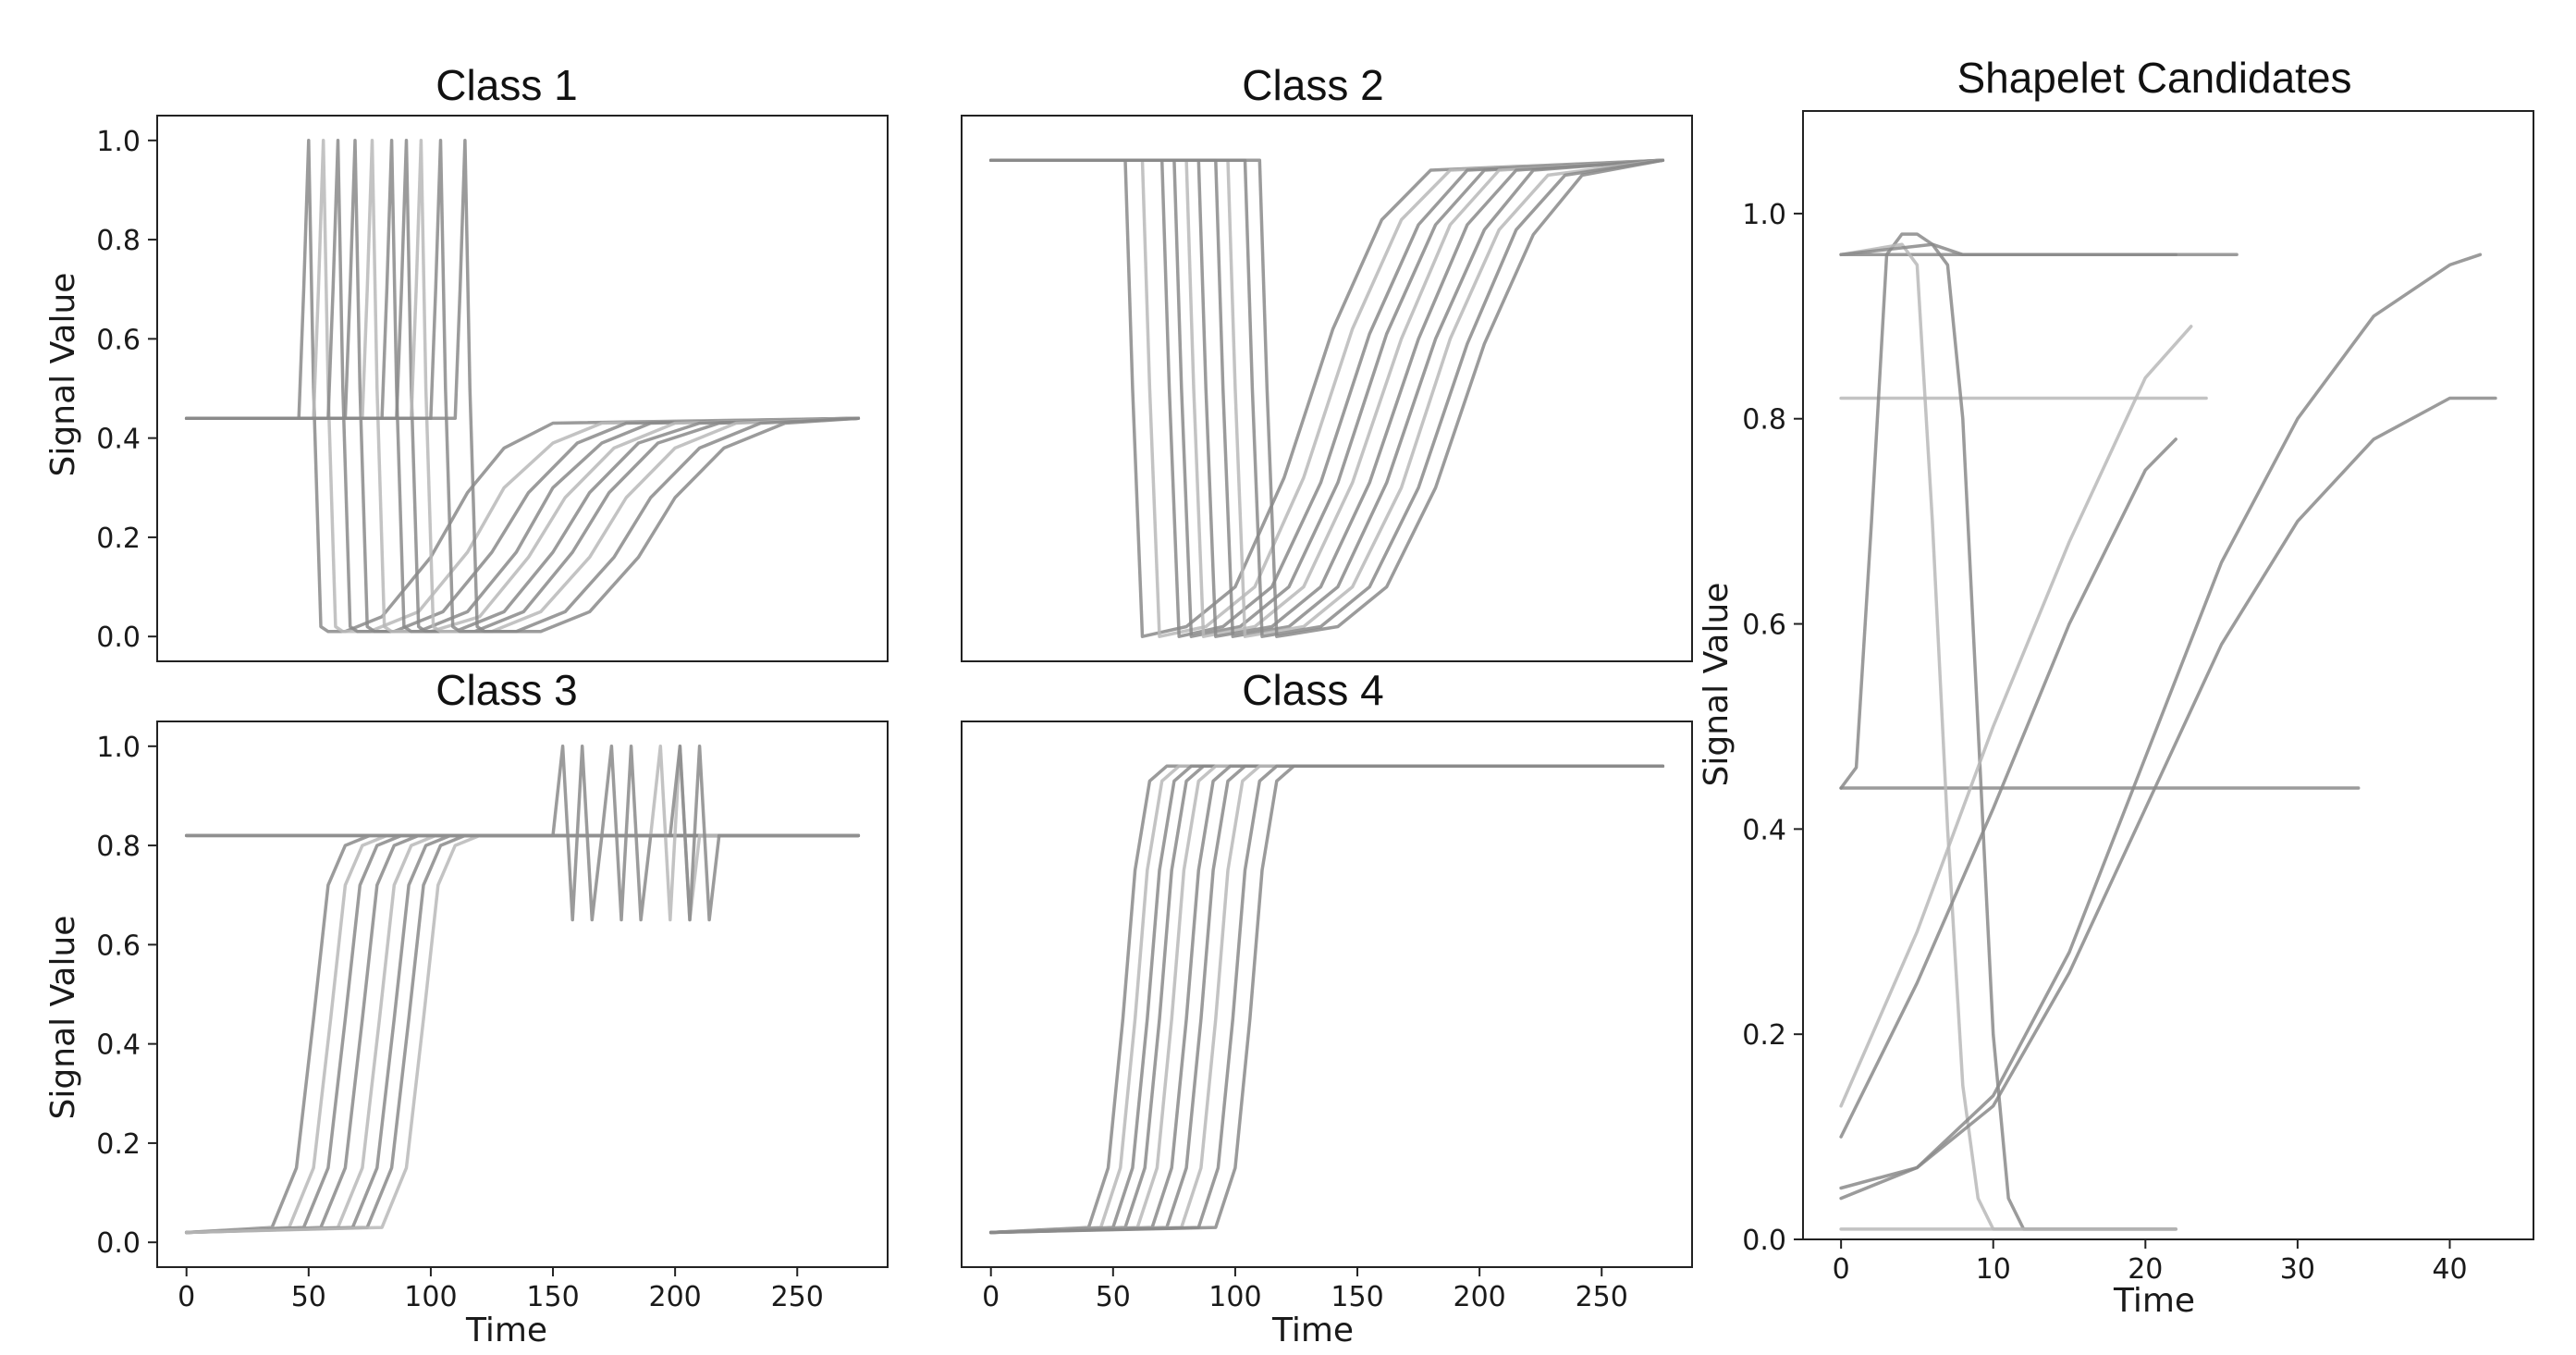 This screenshot has width=2576, height=1355. I want to click on title-class-3: Class 3, so click(506, 690).